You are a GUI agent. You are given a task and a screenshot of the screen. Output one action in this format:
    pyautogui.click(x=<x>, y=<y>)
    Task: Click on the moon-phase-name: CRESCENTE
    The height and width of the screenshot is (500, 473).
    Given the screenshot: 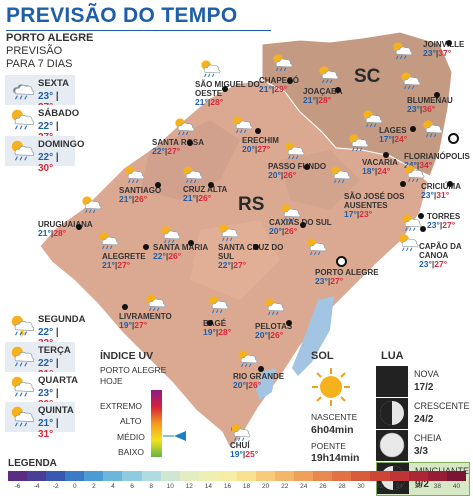 What is the action you would take?
    pyautogui.click(x=442, y=406)
    